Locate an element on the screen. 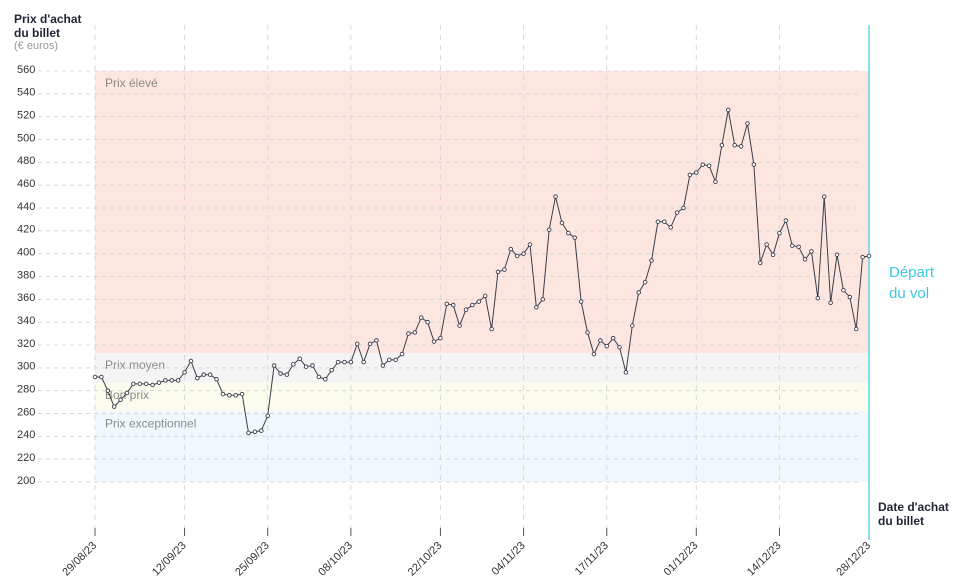 This screenshot has height=585, width=958. band-label: Prix exceptionnel is located at coordinates (150, 423).